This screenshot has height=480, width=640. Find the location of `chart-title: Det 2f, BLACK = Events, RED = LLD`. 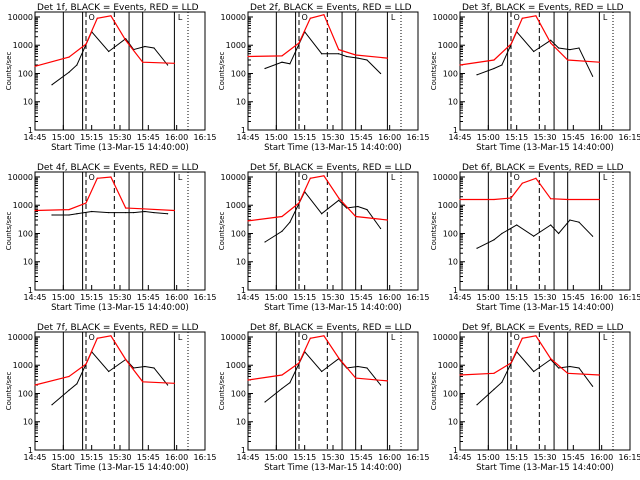

chart-title: Det 2f, BLACK = Events, RED = LLD is located at coordinates (331, 8).